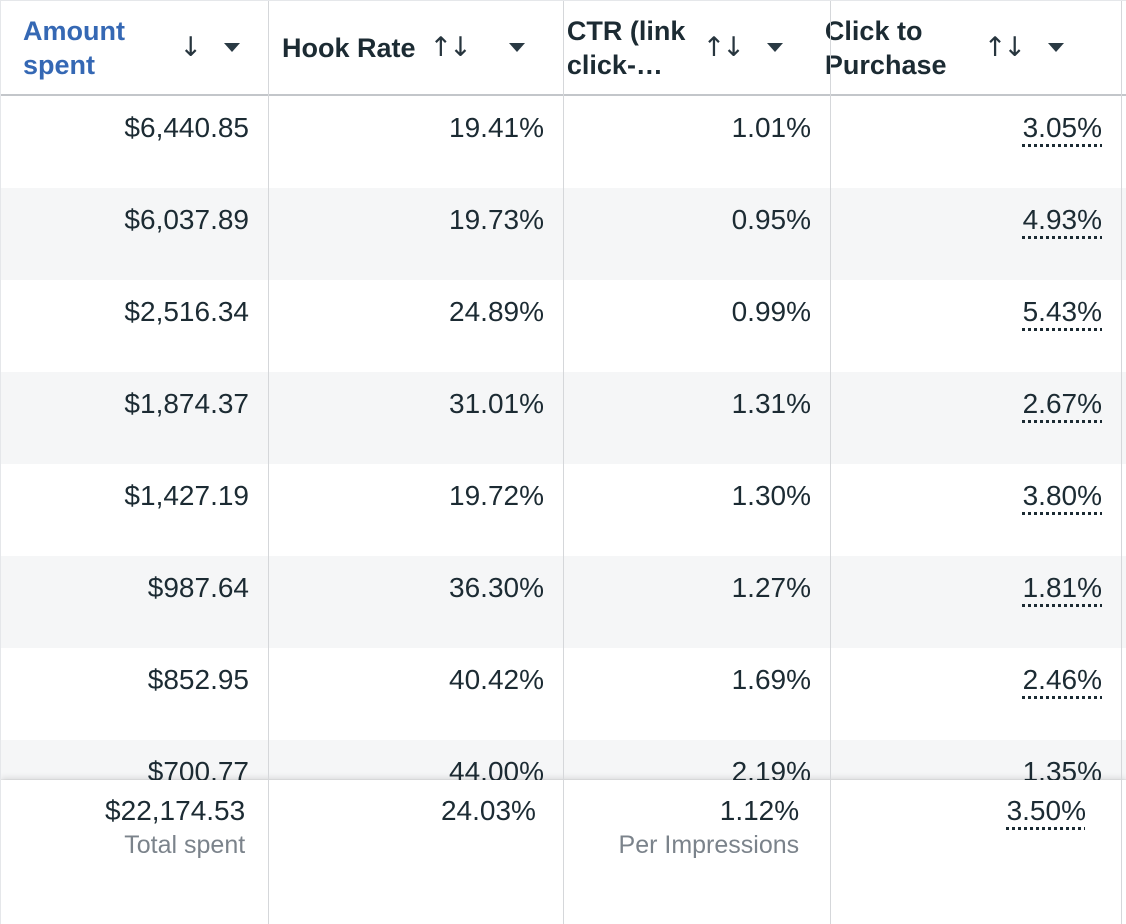 The width and height of the screenshot is (1126, 924). I want to click on metric-tooltip-value: 2.46%, so click(1062, 679).